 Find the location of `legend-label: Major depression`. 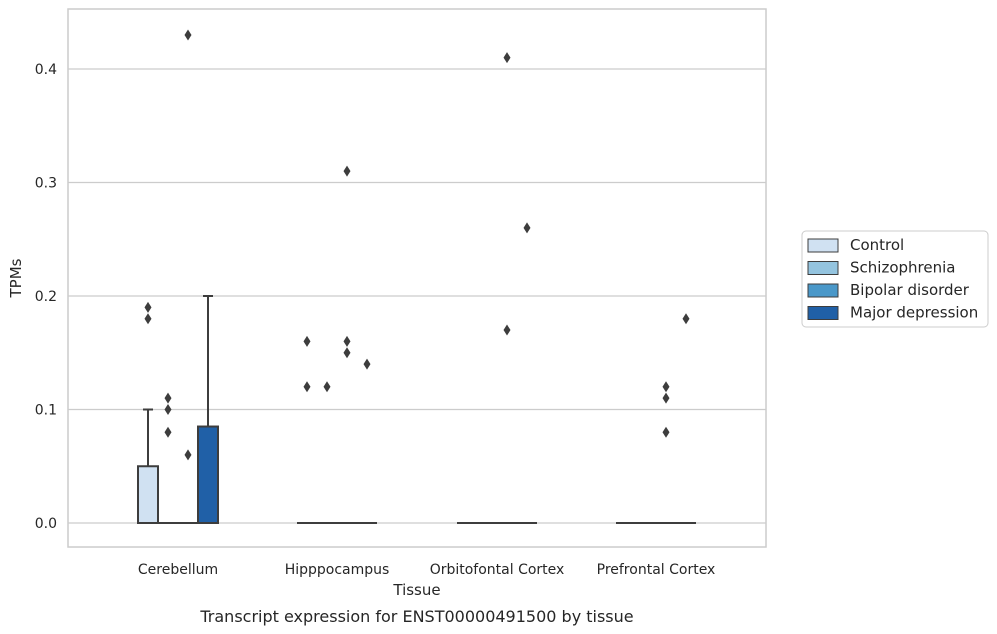

legend-label: Major depression is located at coordinates (914, 313).